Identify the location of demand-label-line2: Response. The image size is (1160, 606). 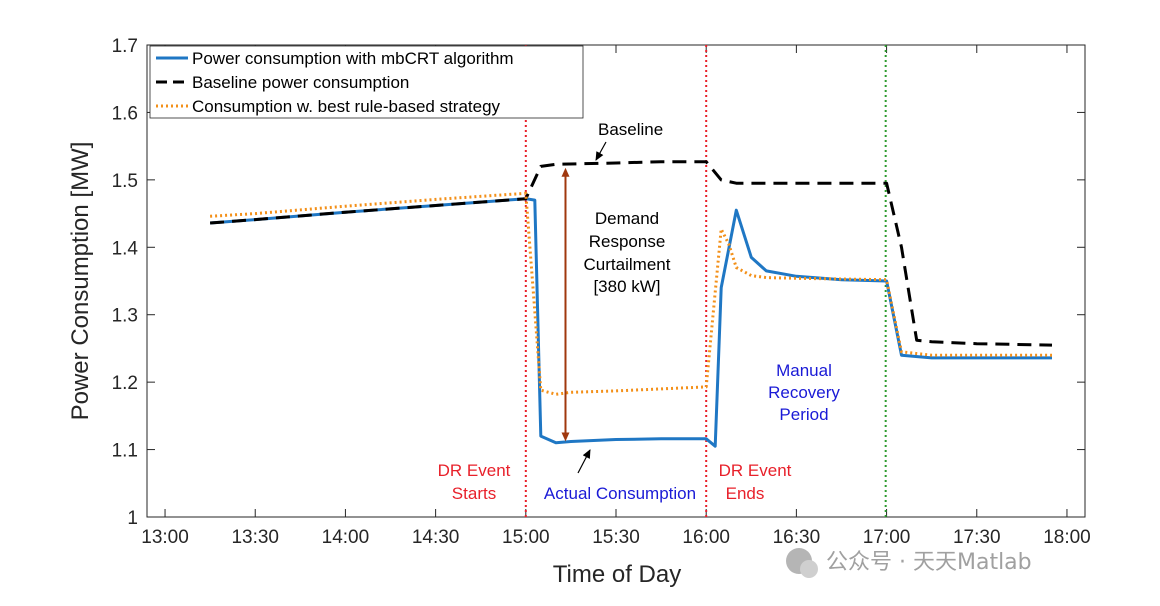
(627, 241).